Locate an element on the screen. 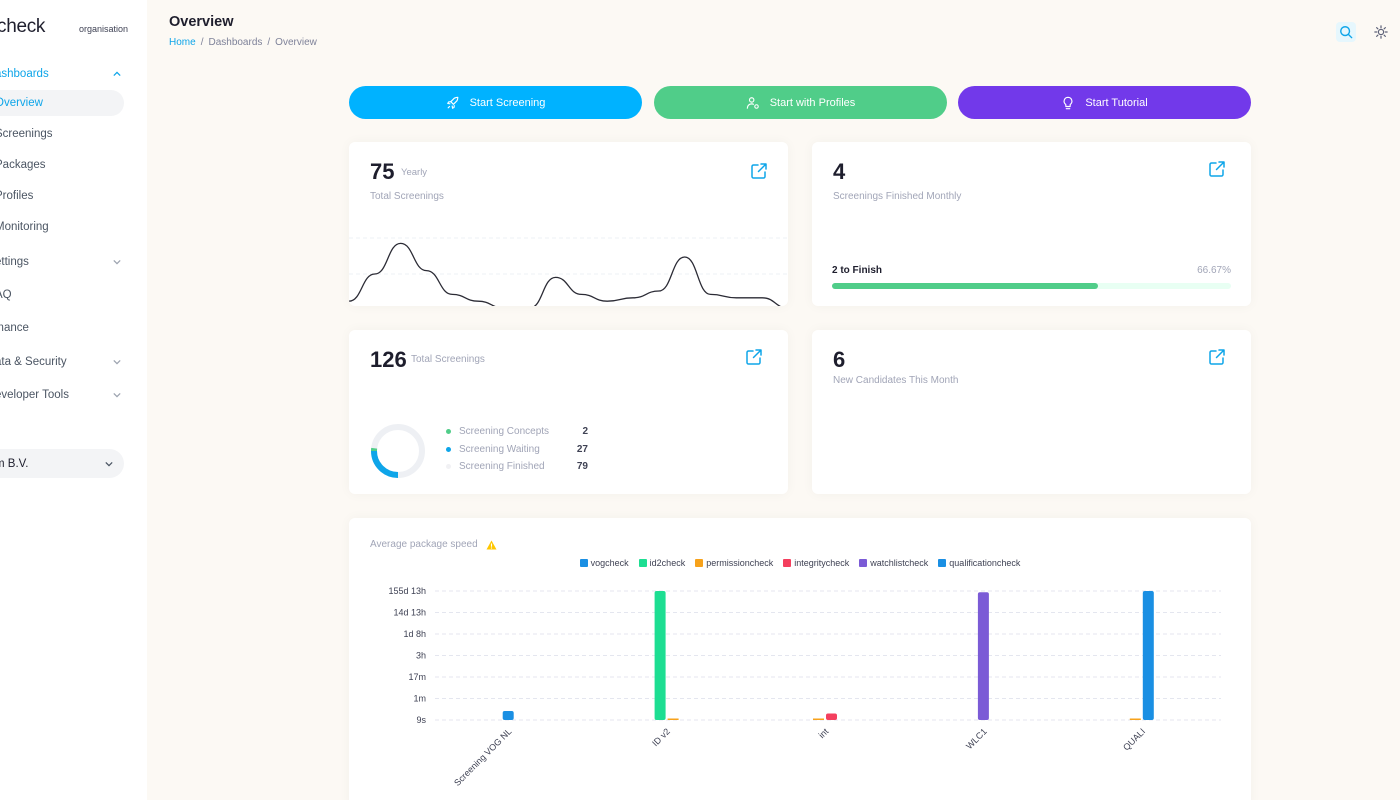 The image size is (1400, 800). legend-name: Screening Waiting is located at coordinates (499, 449).